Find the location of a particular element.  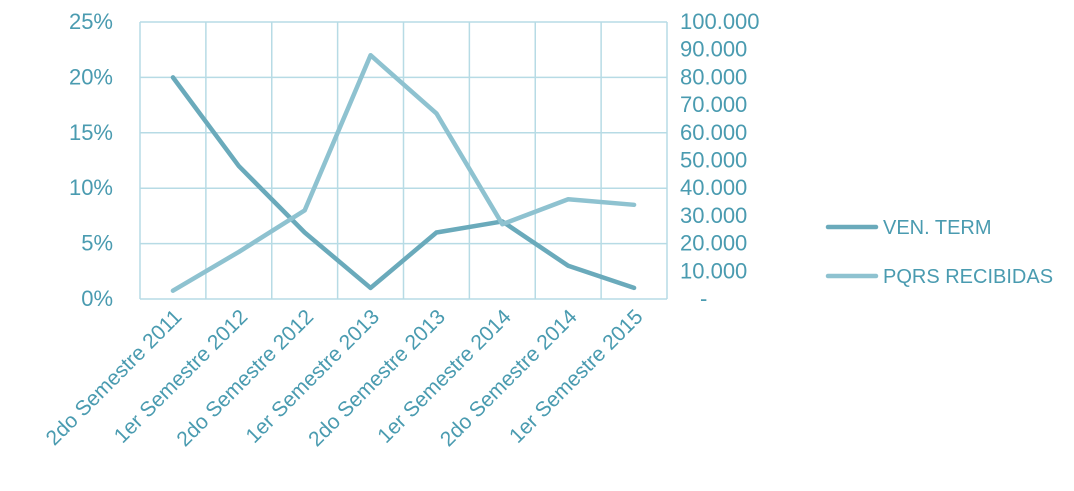

left-axis-tick-label: 5% is located at coordinates (97, 243).